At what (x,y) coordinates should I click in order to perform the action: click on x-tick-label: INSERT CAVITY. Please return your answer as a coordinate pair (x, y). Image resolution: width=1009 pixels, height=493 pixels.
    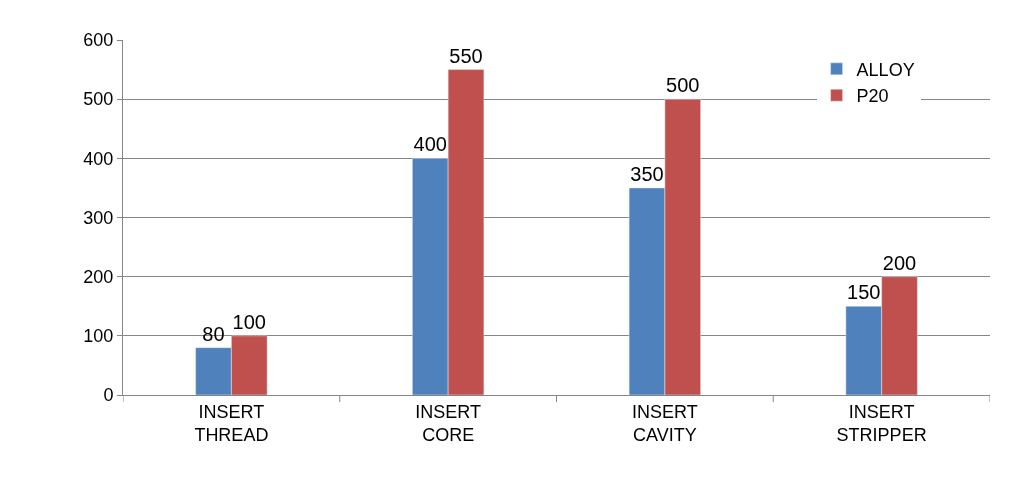
    Looking at the image, I should click on (665, 423).